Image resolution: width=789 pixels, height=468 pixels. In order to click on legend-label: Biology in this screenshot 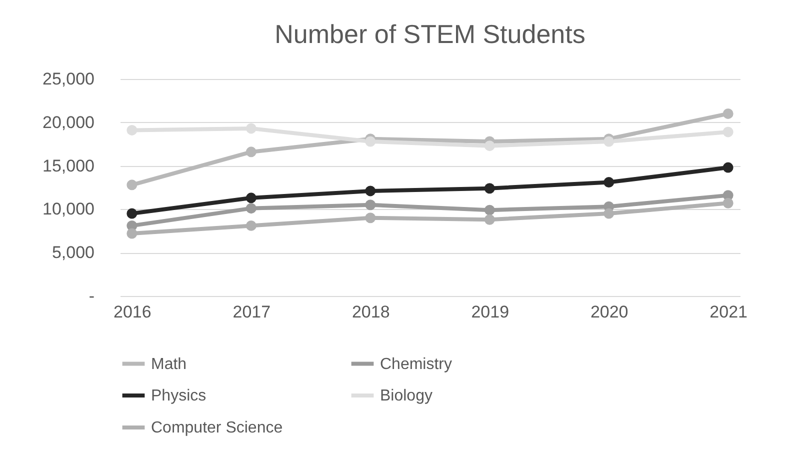, I will do `click(406, 396)`.